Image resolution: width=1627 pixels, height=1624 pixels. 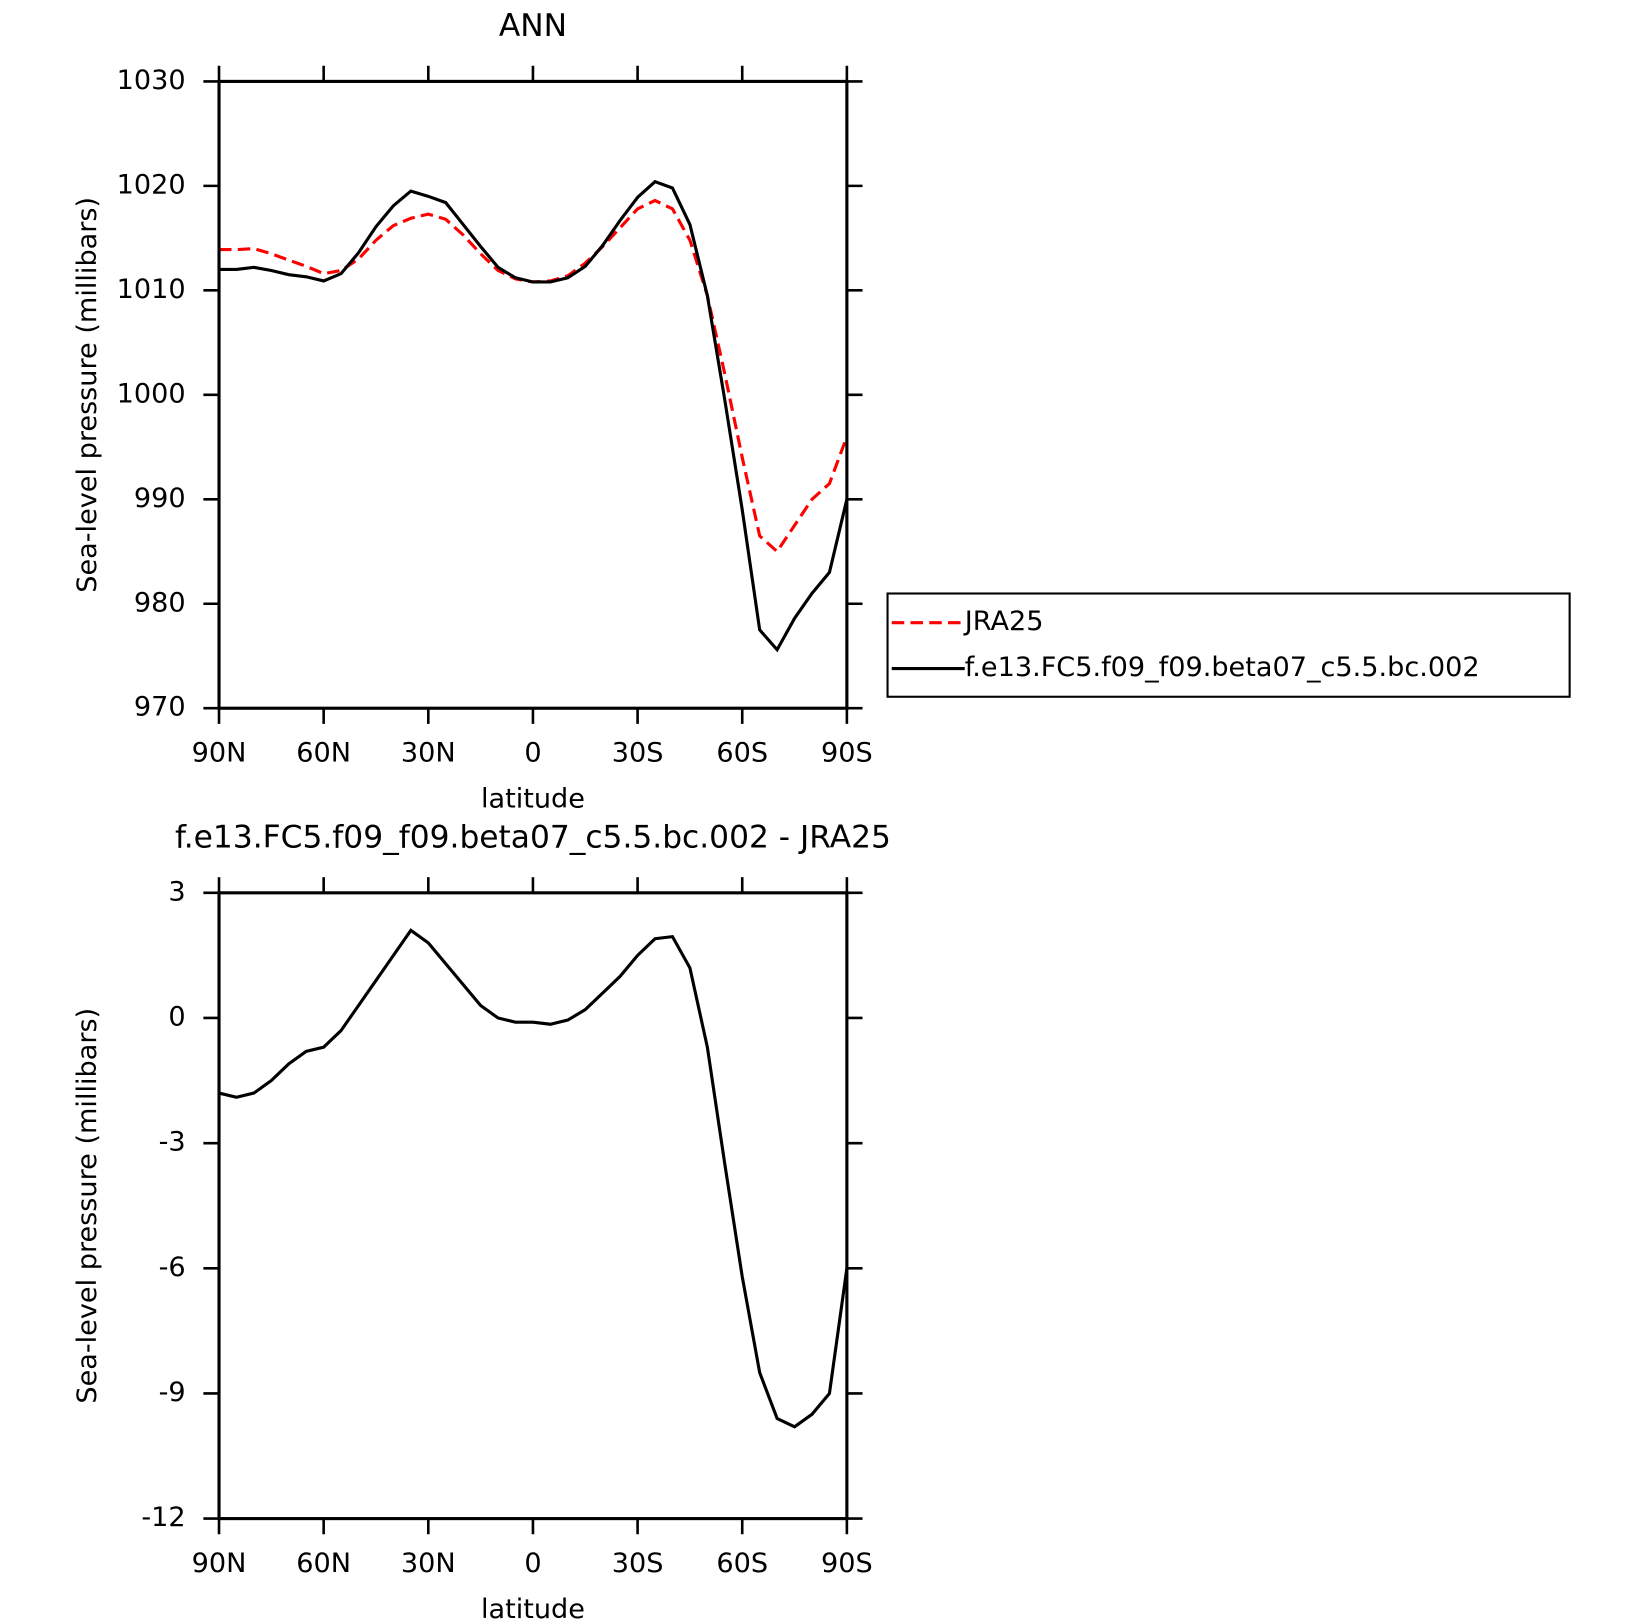 I want to click on y-tick-label: 990, so click(x=160, y=498).